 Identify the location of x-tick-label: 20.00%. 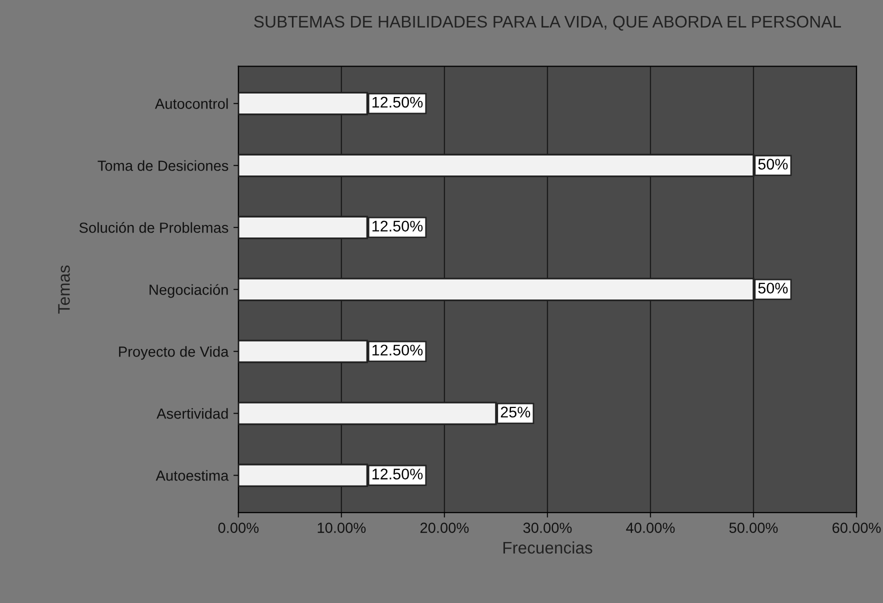
(444, 527).